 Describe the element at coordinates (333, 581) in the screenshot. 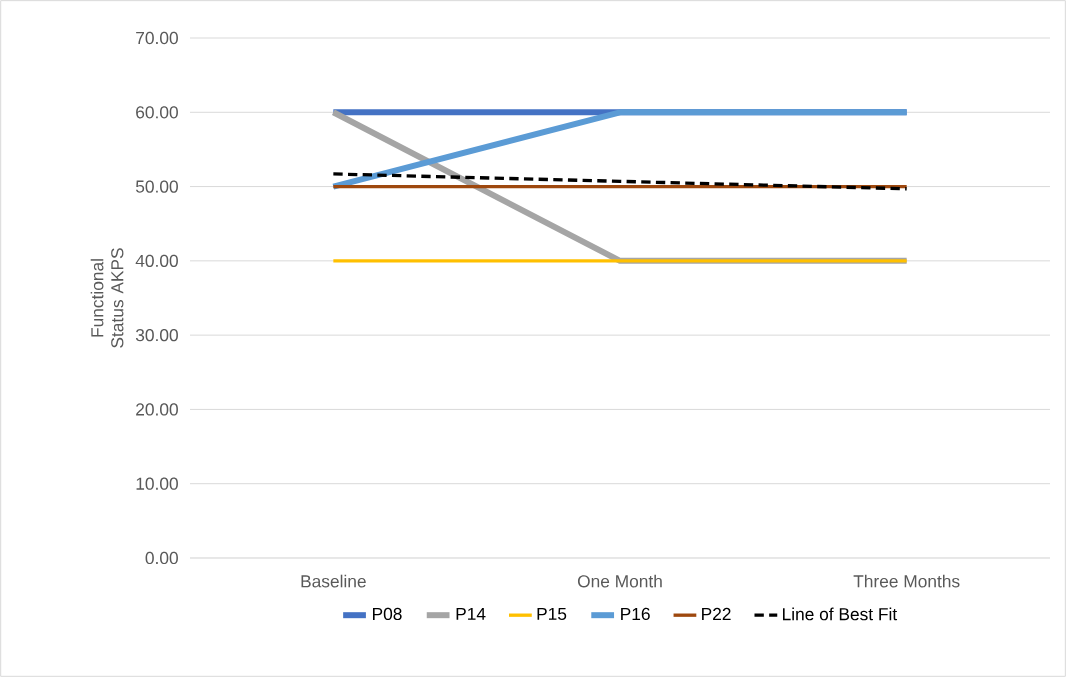

I see `x-tick-label: Baseline` at that location.